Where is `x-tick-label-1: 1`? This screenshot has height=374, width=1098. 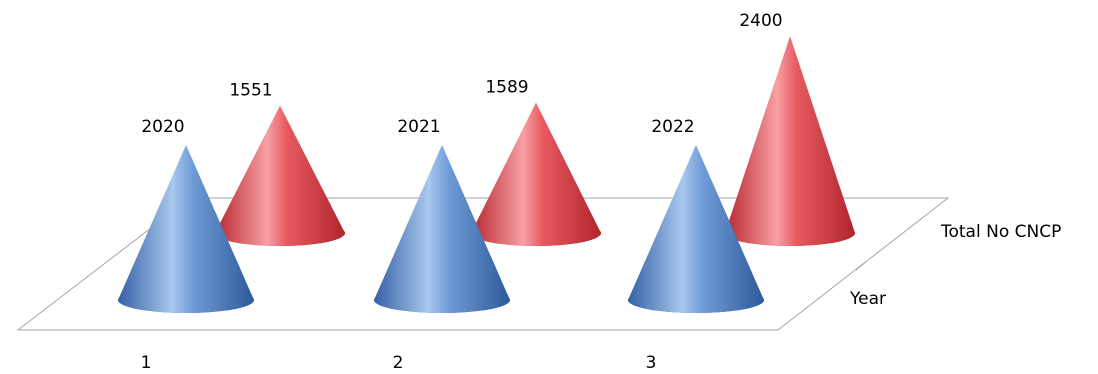
x-tick-label-1: 1 is located at coordinates (146, 363).